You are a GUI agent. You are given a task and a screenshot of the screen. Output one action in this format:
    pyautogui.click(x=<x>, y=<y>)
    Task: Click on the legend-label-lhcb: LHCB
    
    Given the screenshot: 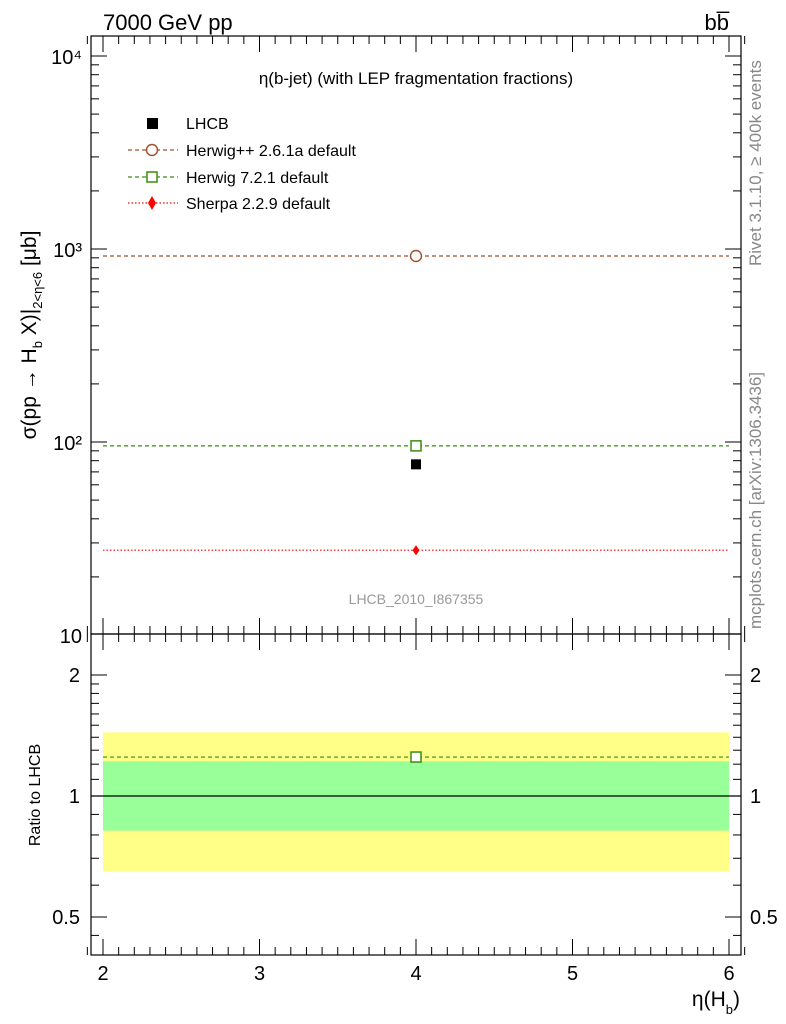 What is the action you would take?
    pyautogui.click(x=207, y=124)
    